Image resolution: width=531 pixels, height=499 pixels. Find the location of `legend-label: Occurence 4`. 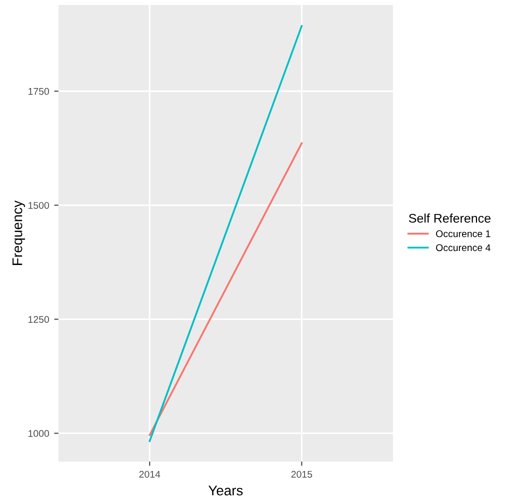

legend-label: Occurence 4 is located at coordinates (463, 248).